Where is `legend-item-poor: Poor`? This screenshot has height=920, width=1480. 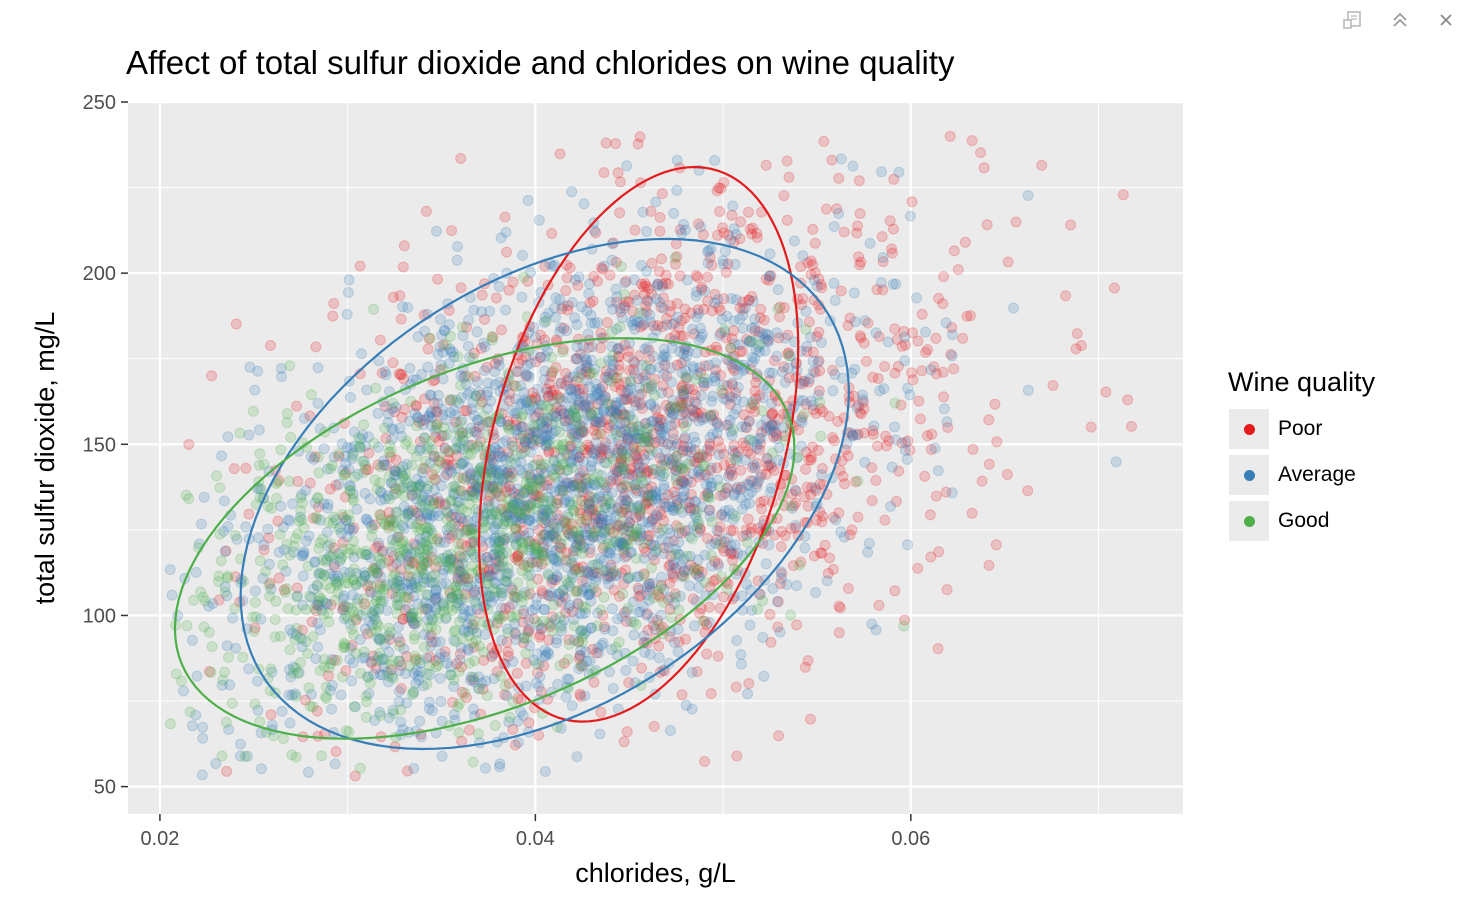
legend-item-poor: Poor is located at coordinates (1301, 429).